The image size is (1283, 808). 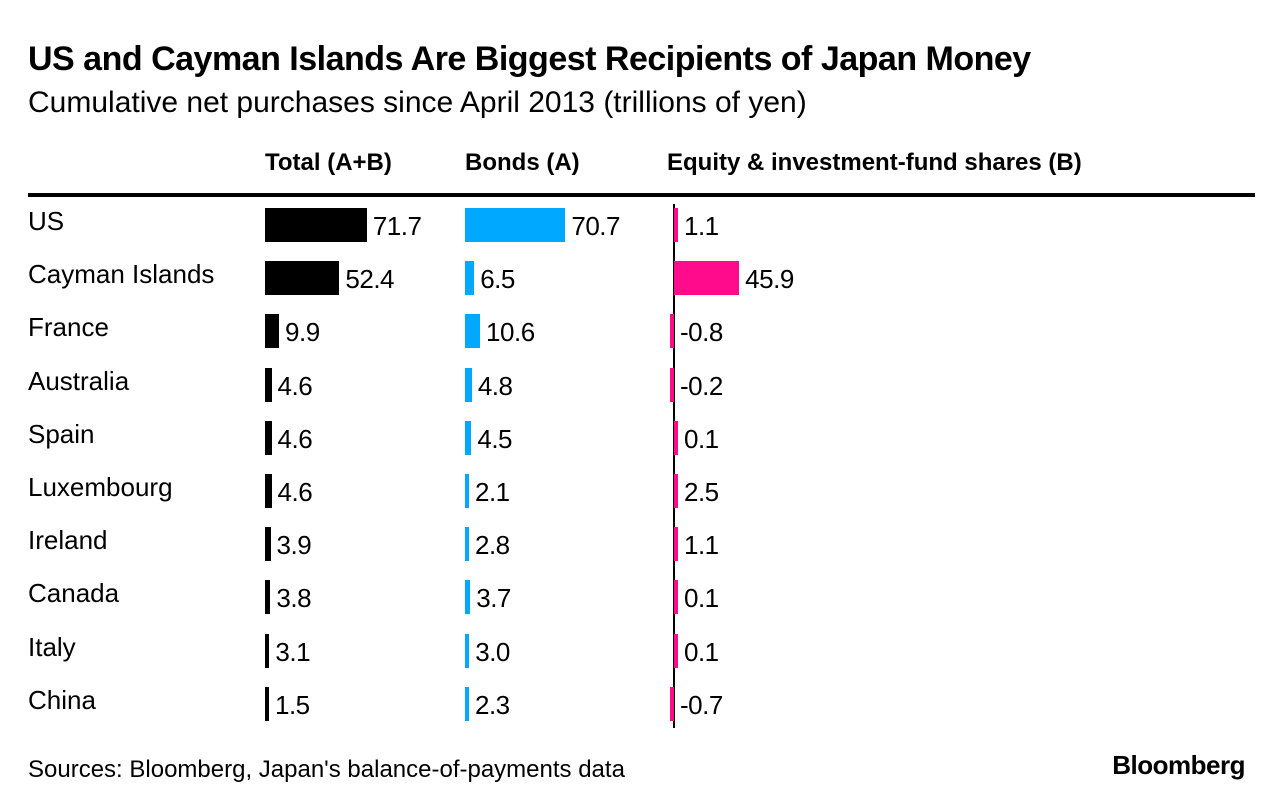 I want to click on column-header-bonds: Bonds (A), so click(x=522, y=162).